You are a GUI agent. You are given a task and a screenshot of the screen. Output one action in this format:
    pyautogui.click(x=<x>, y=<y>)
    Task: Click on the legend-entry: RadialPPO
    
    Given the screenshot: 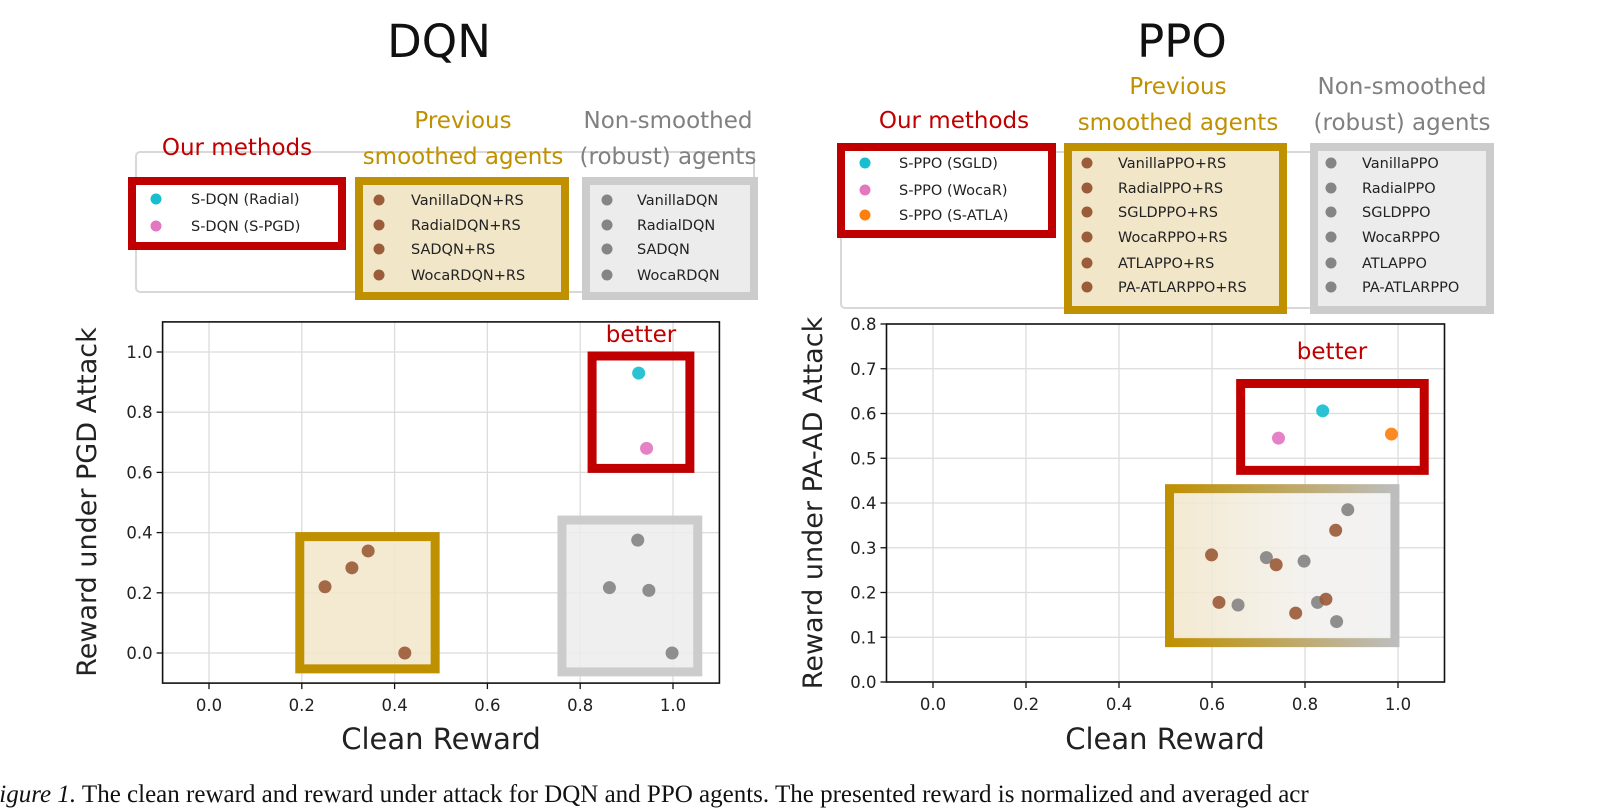 What is the action you would take?
    pyautogui.click(x=1399, y=189)
    